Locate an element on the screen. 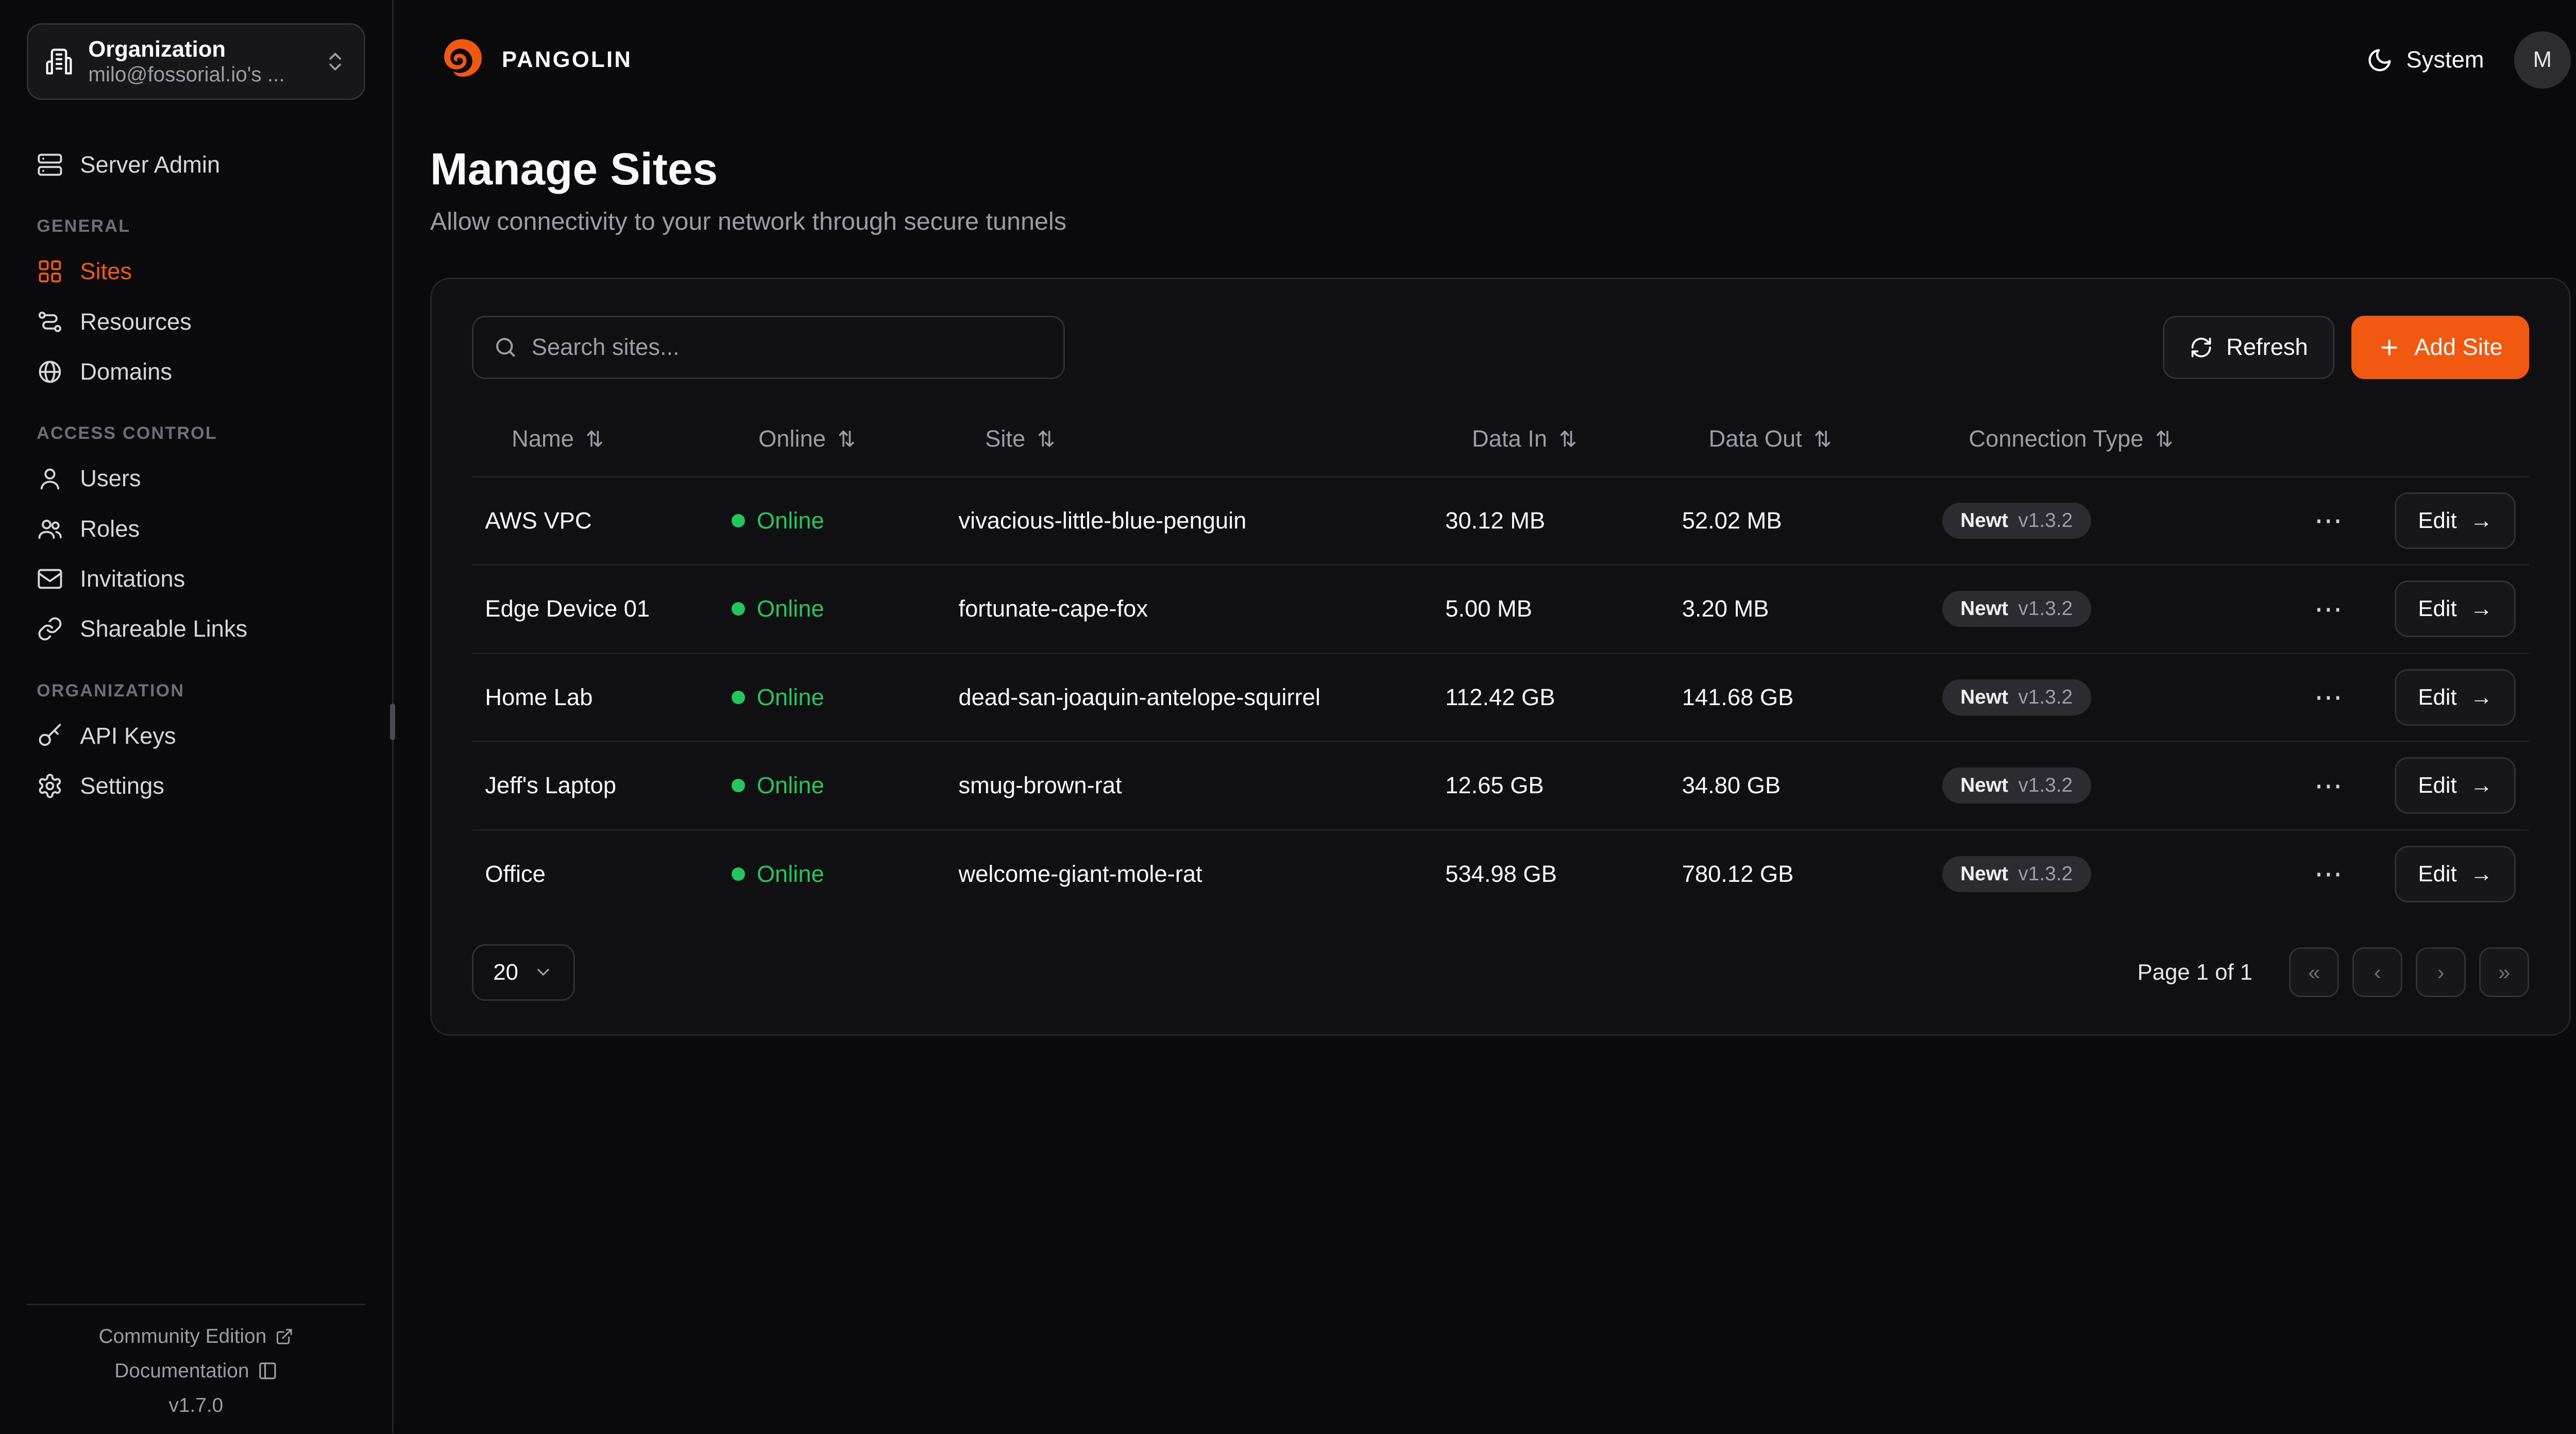 This screenshot has width=2576, height=1434. sidebar-item-label: Sites is located at coordinates (106, 271).